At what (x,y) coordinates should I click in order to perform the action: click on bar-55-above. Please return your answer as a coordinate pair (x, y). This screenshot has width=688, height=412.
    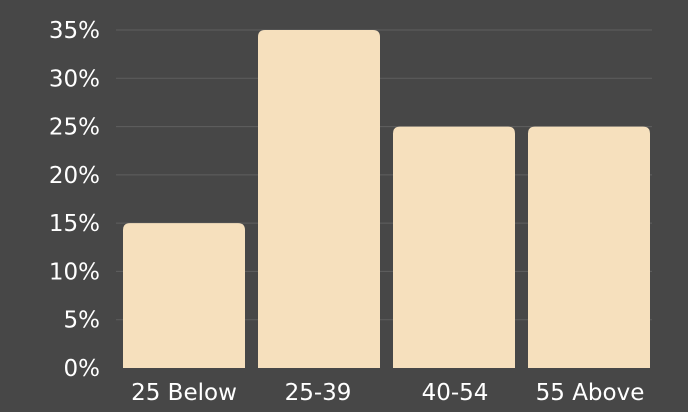
    Looking at the image, I should click on (589, 247).